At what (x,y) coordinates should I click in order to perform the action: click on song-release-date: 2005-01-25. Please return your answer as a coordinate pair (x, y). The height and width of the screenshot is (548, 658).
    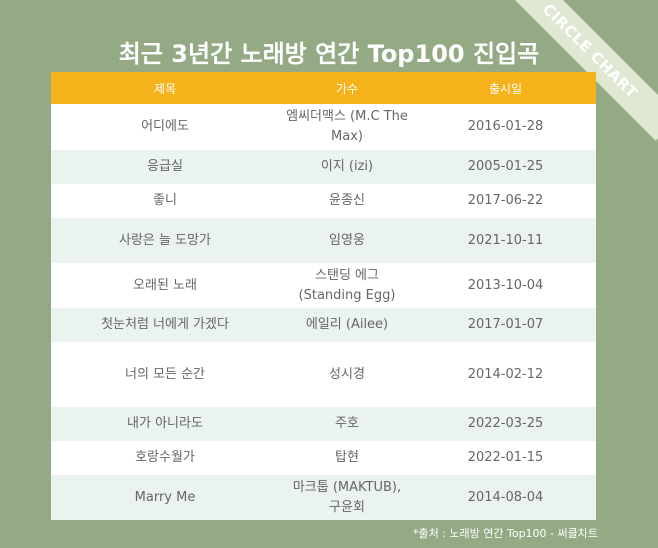
    Looking at the image, I should click on (505, 167).